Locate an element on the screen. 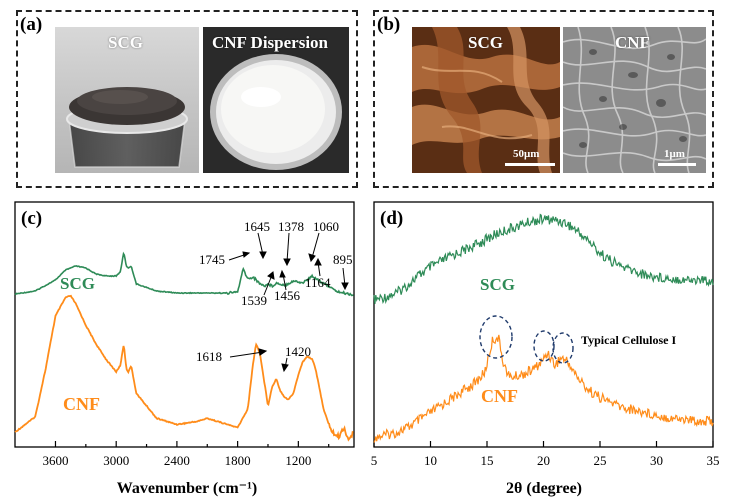 This screenshot has width=731, height=503. xrd-xtick-20-label: 20 is located at coordinates (543, 460).